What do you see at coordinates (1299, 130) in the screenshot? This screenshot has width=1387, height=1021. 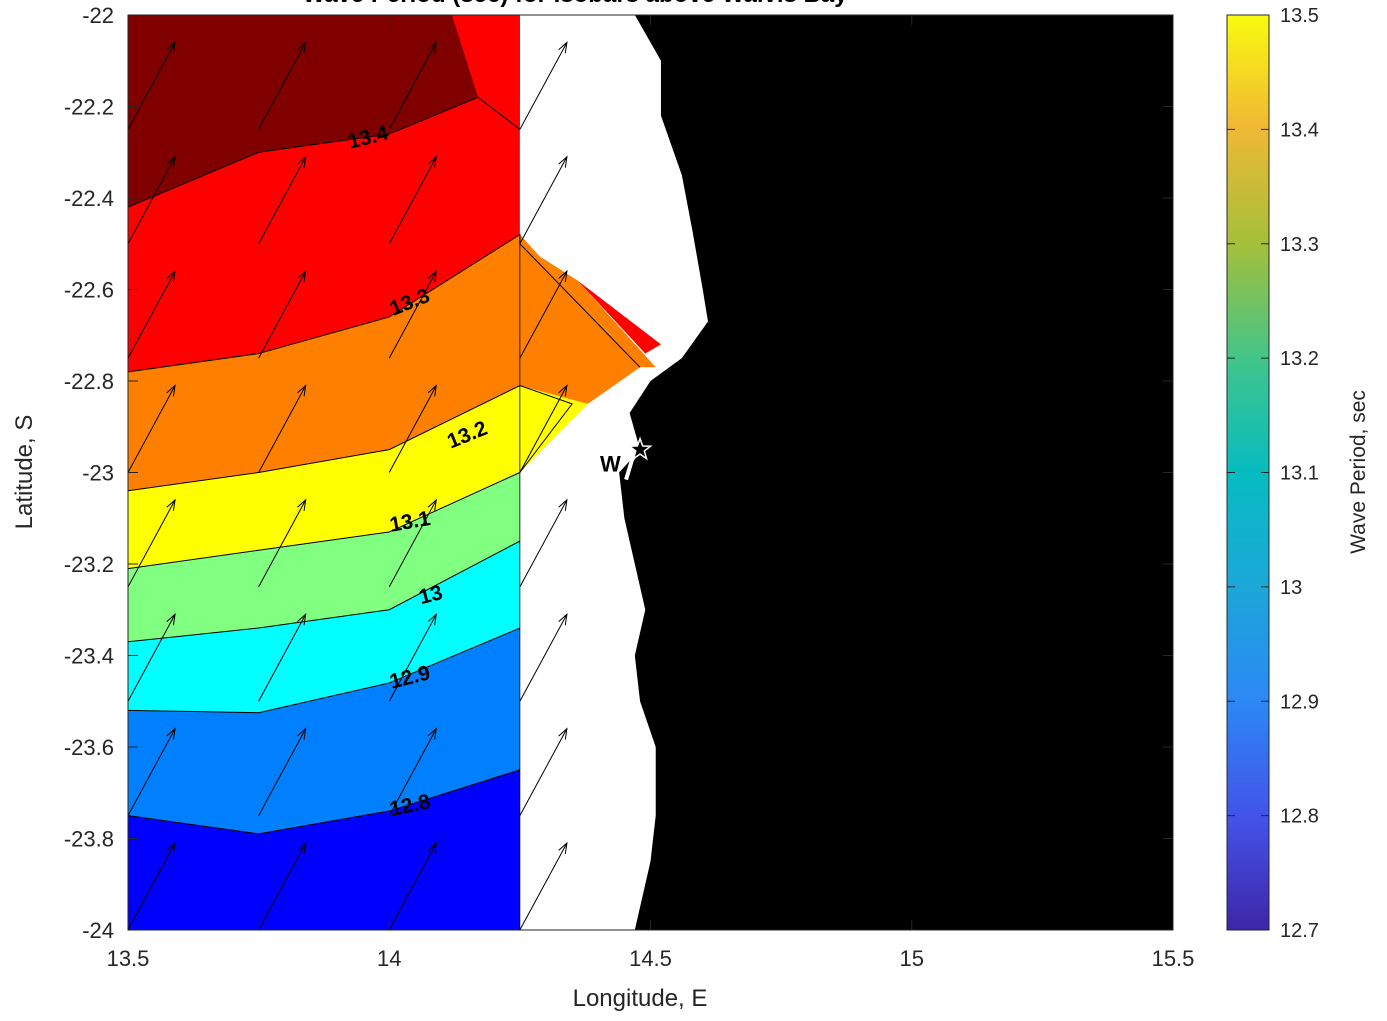 I see `colorbar-tick-label: 13.4` at bounding box center [1299, 130].